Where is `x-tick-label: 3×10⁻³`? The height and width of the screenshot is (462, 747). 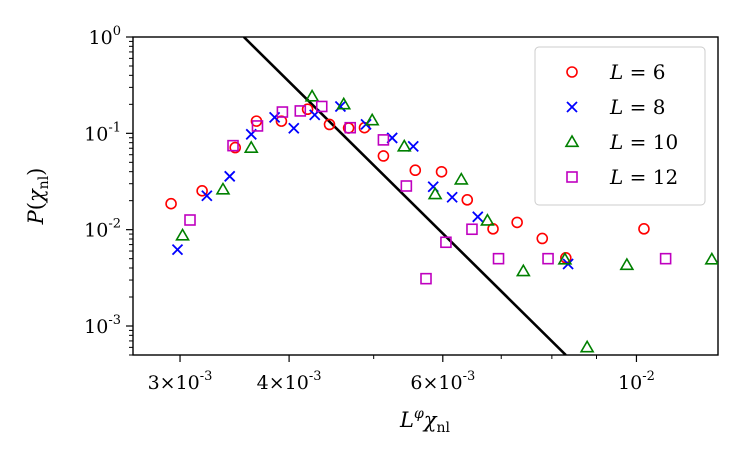
x-tick-label: 3×10⁻³ is located at coordinates (180, 381).